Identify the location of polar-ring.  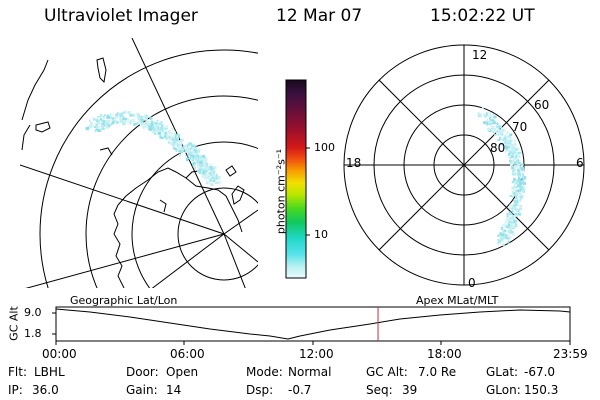
(464, 165).